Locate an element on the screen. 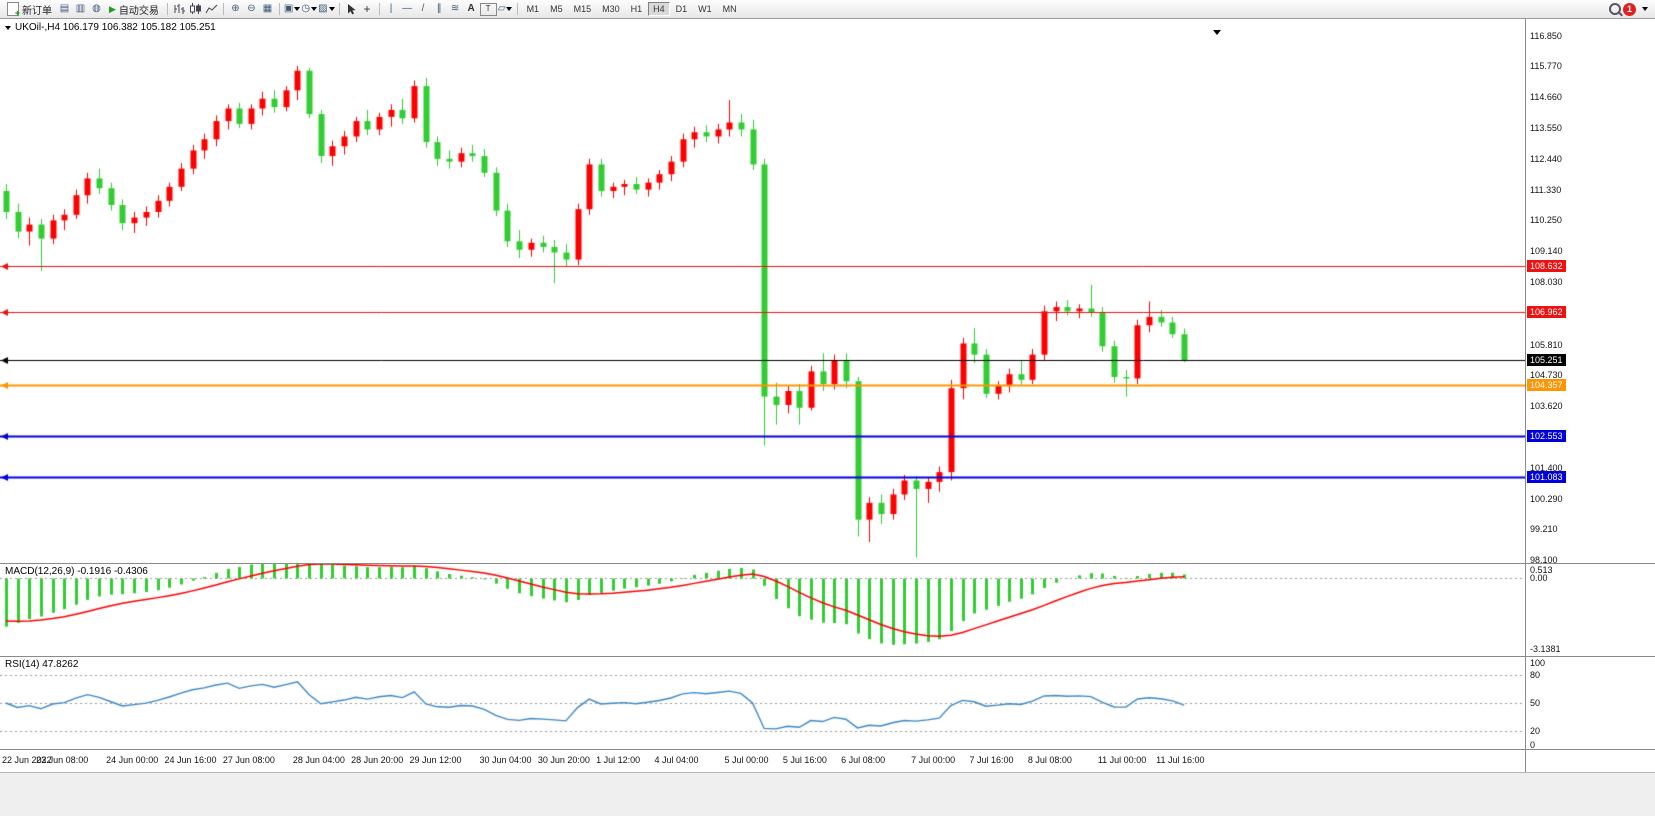 This screenshot has width=1655, height=816. rsi-pane-canvas is located at coordinates (762, 703).